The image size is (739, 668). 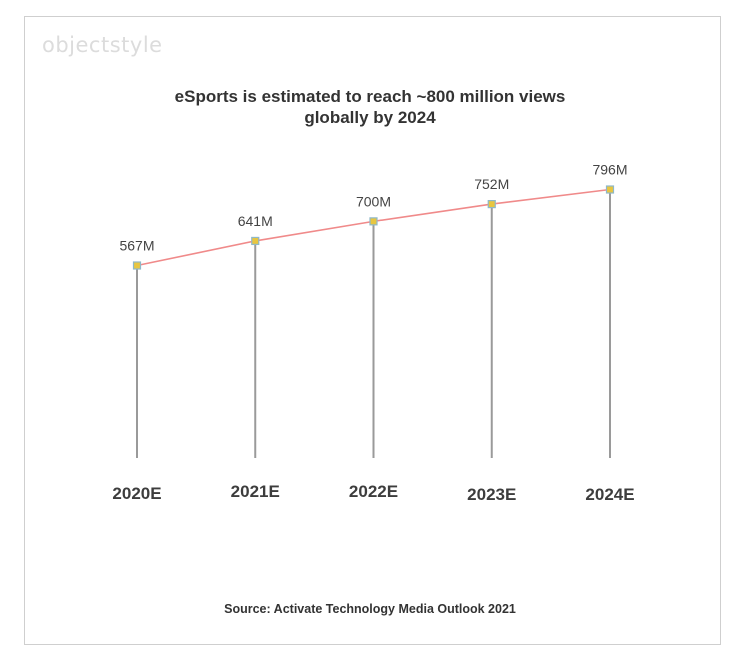 What do you see at coordinates (255, 491) in the screenshot?
I see `x-tick-label-2021E: 2021E` at bounding box center [255, 491].